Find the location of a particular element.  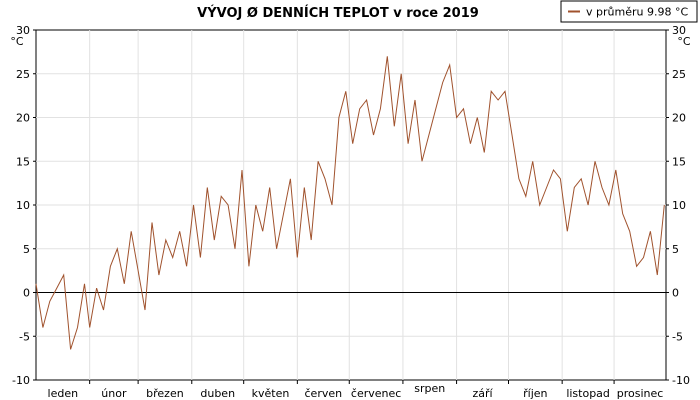

legend-box is located at coordinates (629, 11).